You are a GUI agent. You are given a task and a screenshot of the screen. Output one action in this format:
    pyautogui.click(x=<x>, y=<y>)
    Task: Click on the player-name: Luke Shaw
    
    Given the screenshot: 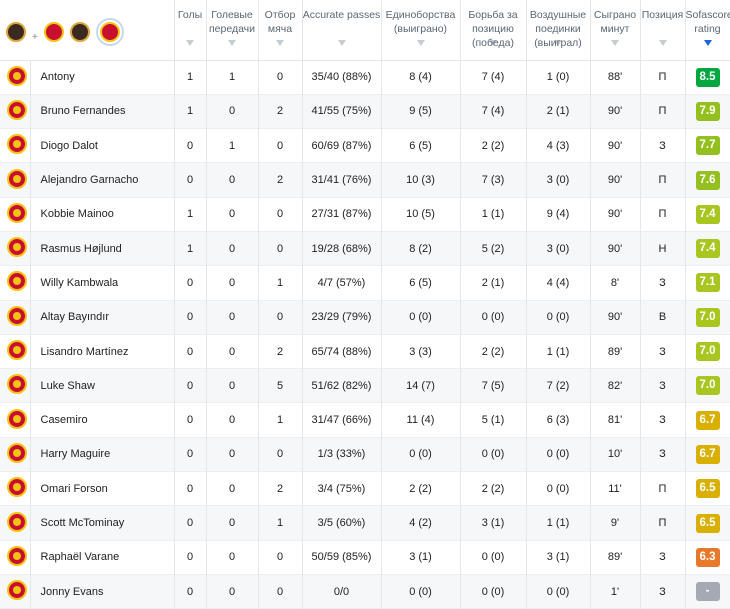 What is the action you would take?
    pyautogui.click(x=102, y=385)
    